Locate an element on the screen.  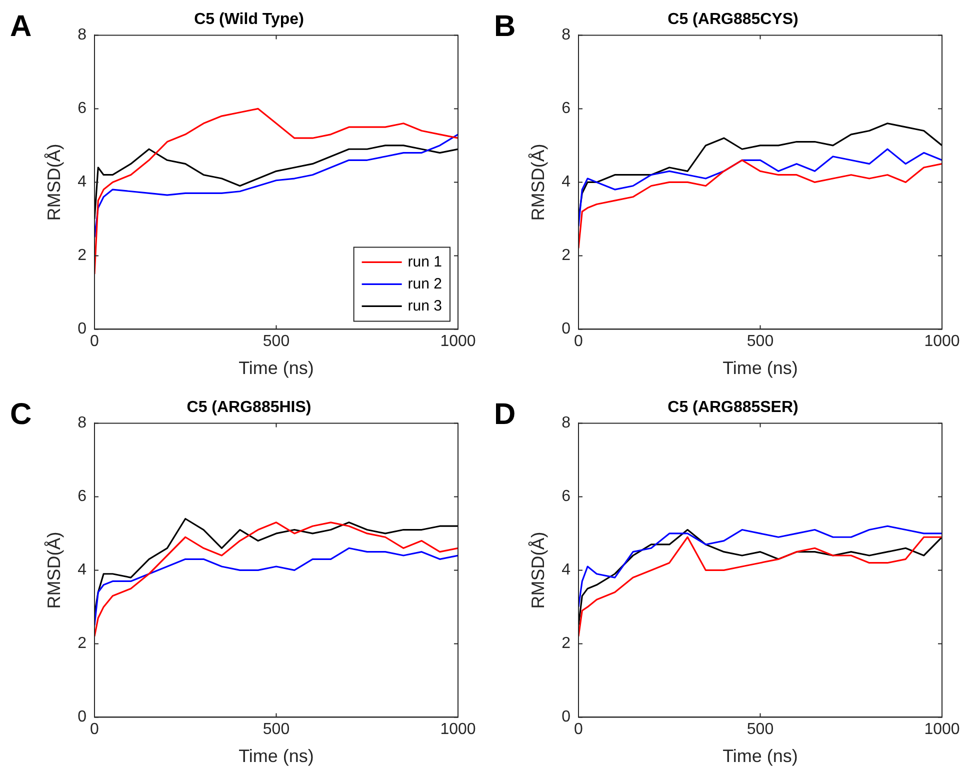
chart-title: C5 (ARG885HIS) is located at coordinates (249, 407).